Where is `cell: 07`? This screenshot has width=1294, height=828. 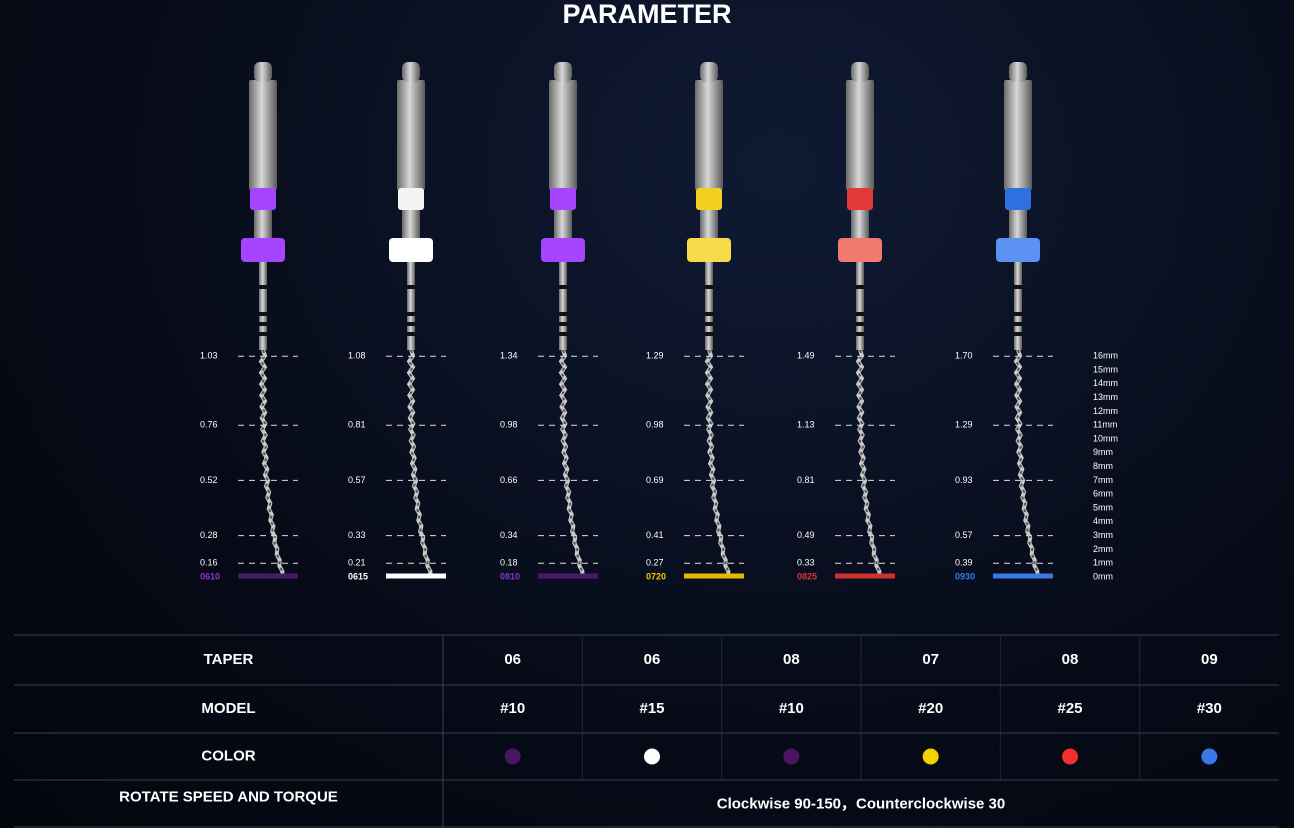 cell: 07 is located at coordinates (930, 659).